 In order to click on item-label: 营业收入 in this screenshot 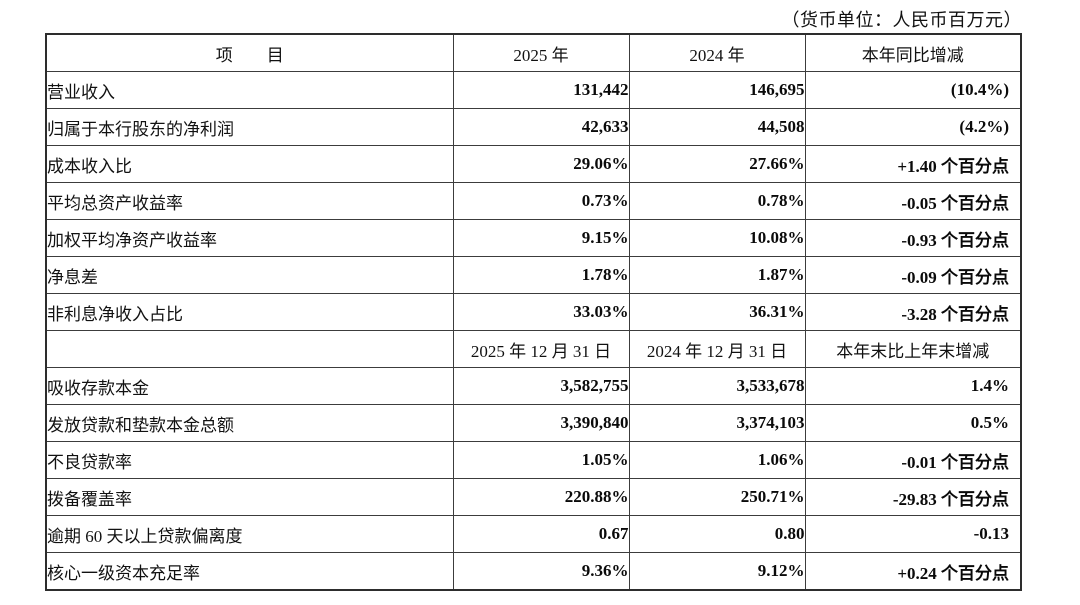, I will do `click(249, 90)`.